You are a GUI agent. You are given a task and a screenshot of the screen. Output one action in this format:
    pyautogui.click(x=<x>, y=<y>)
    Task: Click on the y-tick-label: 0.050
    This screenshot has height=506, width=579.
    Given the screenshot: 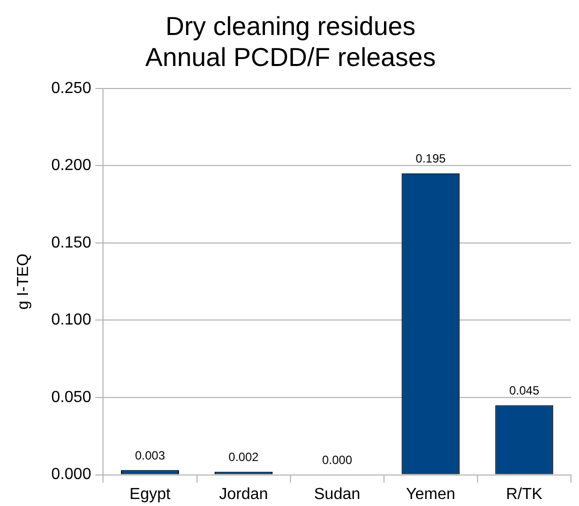 What is the action you would take?
    pyautogui.click(x=71, y=397)
    